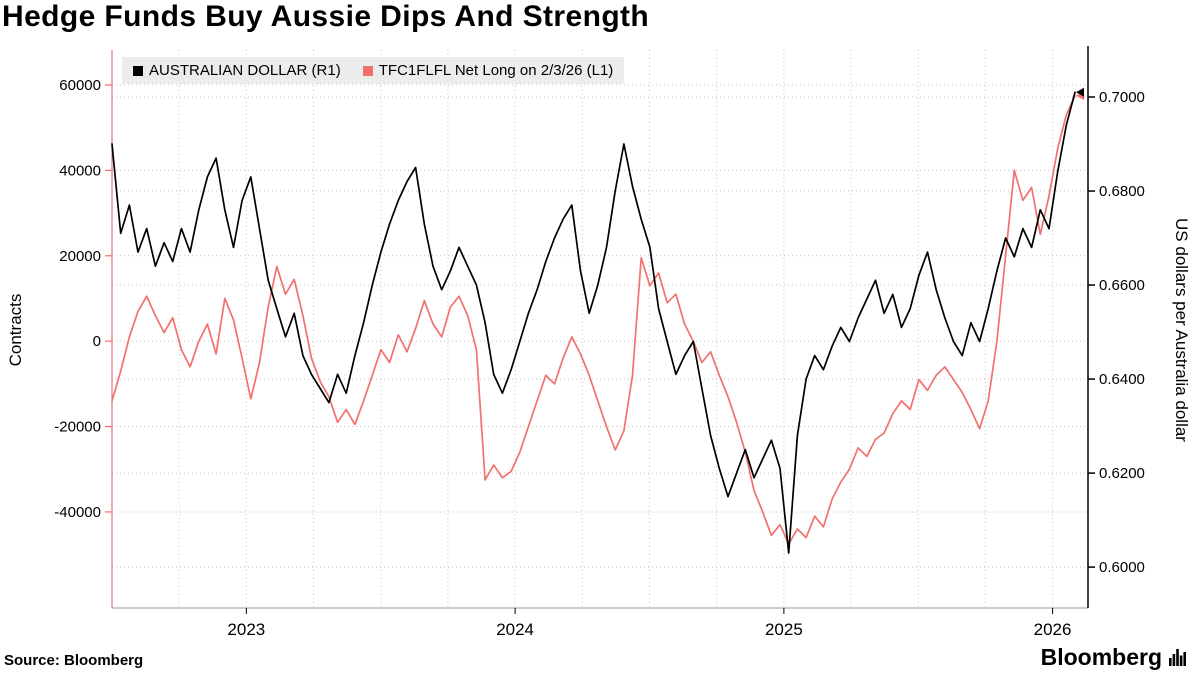  I want to click on x-axis-tick-label: 2025, so click(784, 629).